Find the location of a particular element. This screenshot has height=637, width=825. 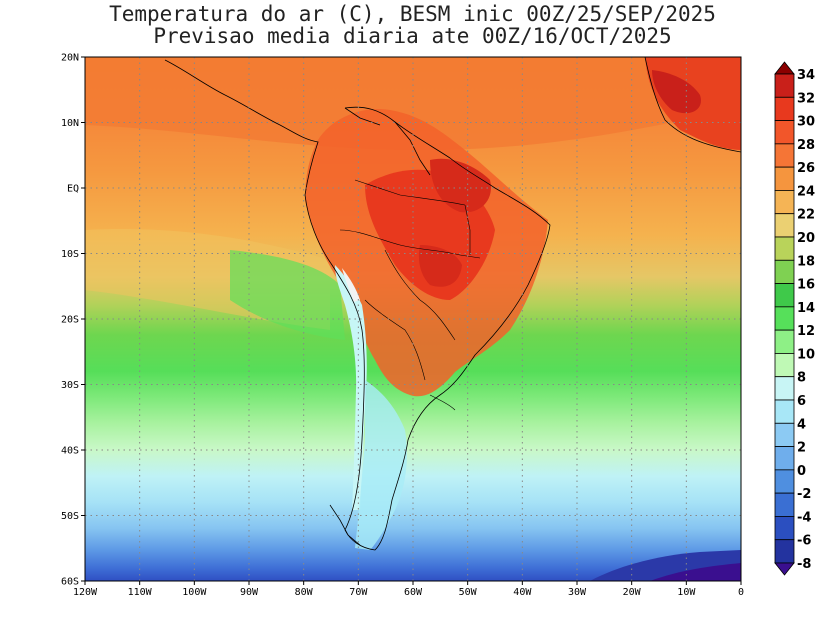

colorbar-label: 14 is located at coordinates (806, 308).